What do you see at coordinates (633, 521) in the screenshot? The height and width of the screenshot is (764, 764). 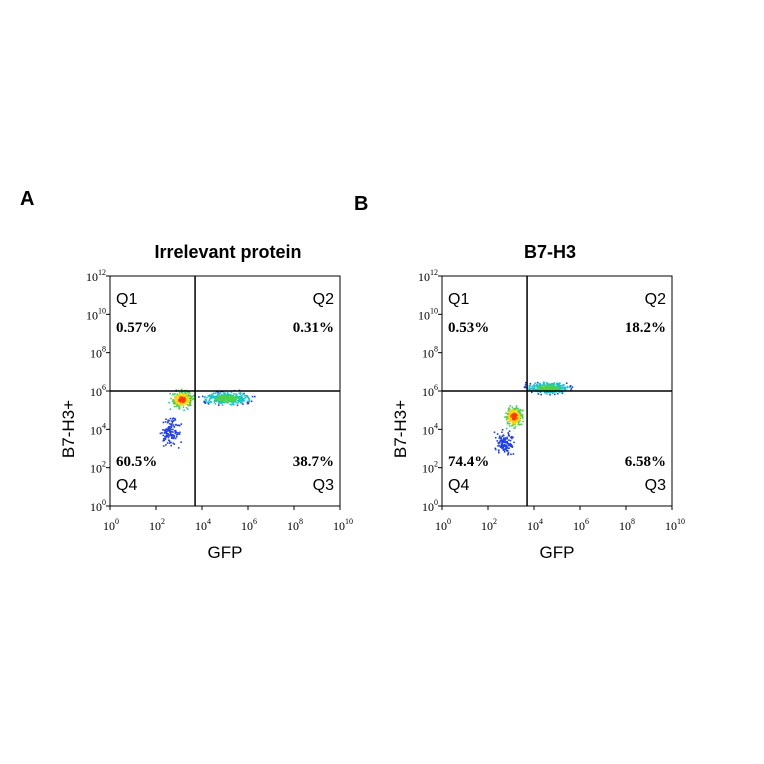 I see `x-tick-exponent: 8` at bounding box center [633, 521].